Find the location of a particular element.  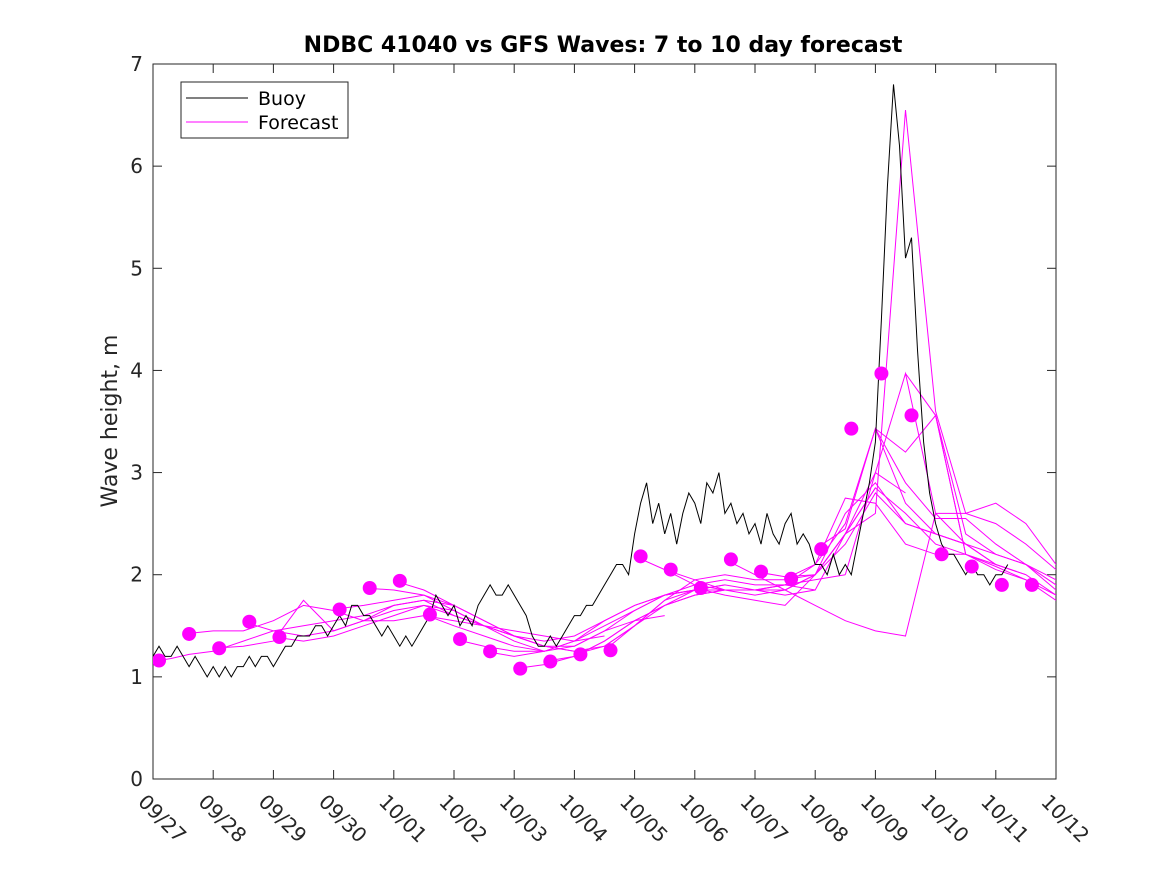

legend-forecast-label: Forecast is located at coordinates (298, 123).